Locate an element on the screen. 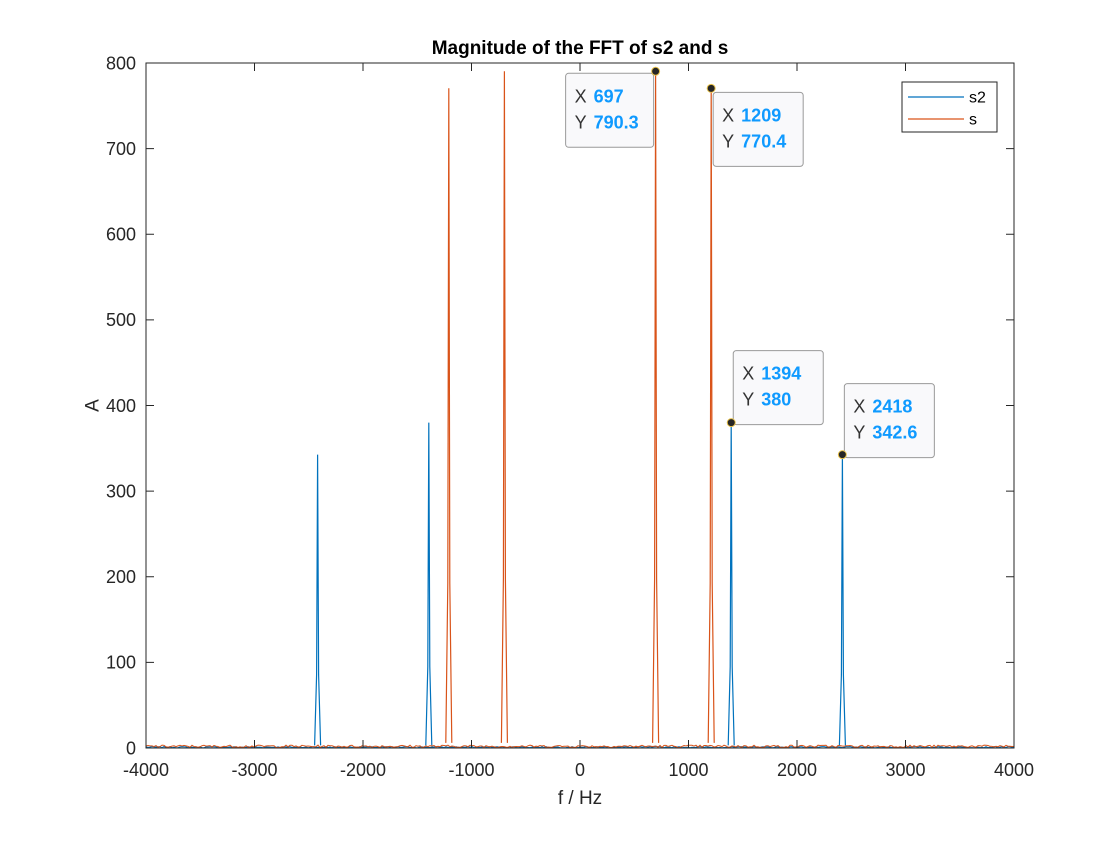  y-tick-label: 100 is located at coordinates (121, 663).